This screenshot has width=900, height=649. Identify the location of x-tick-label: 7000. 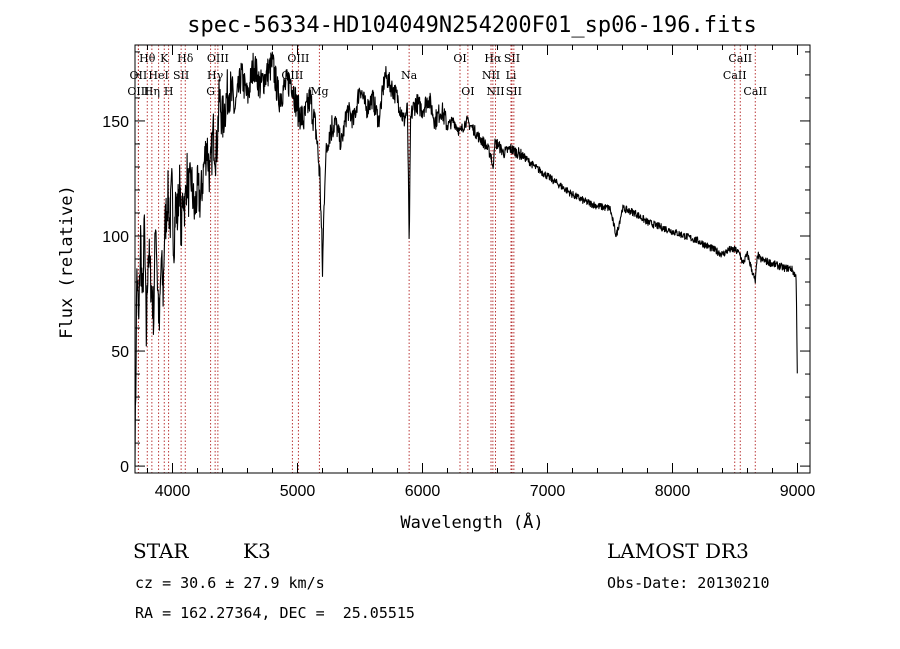
(548, 491).